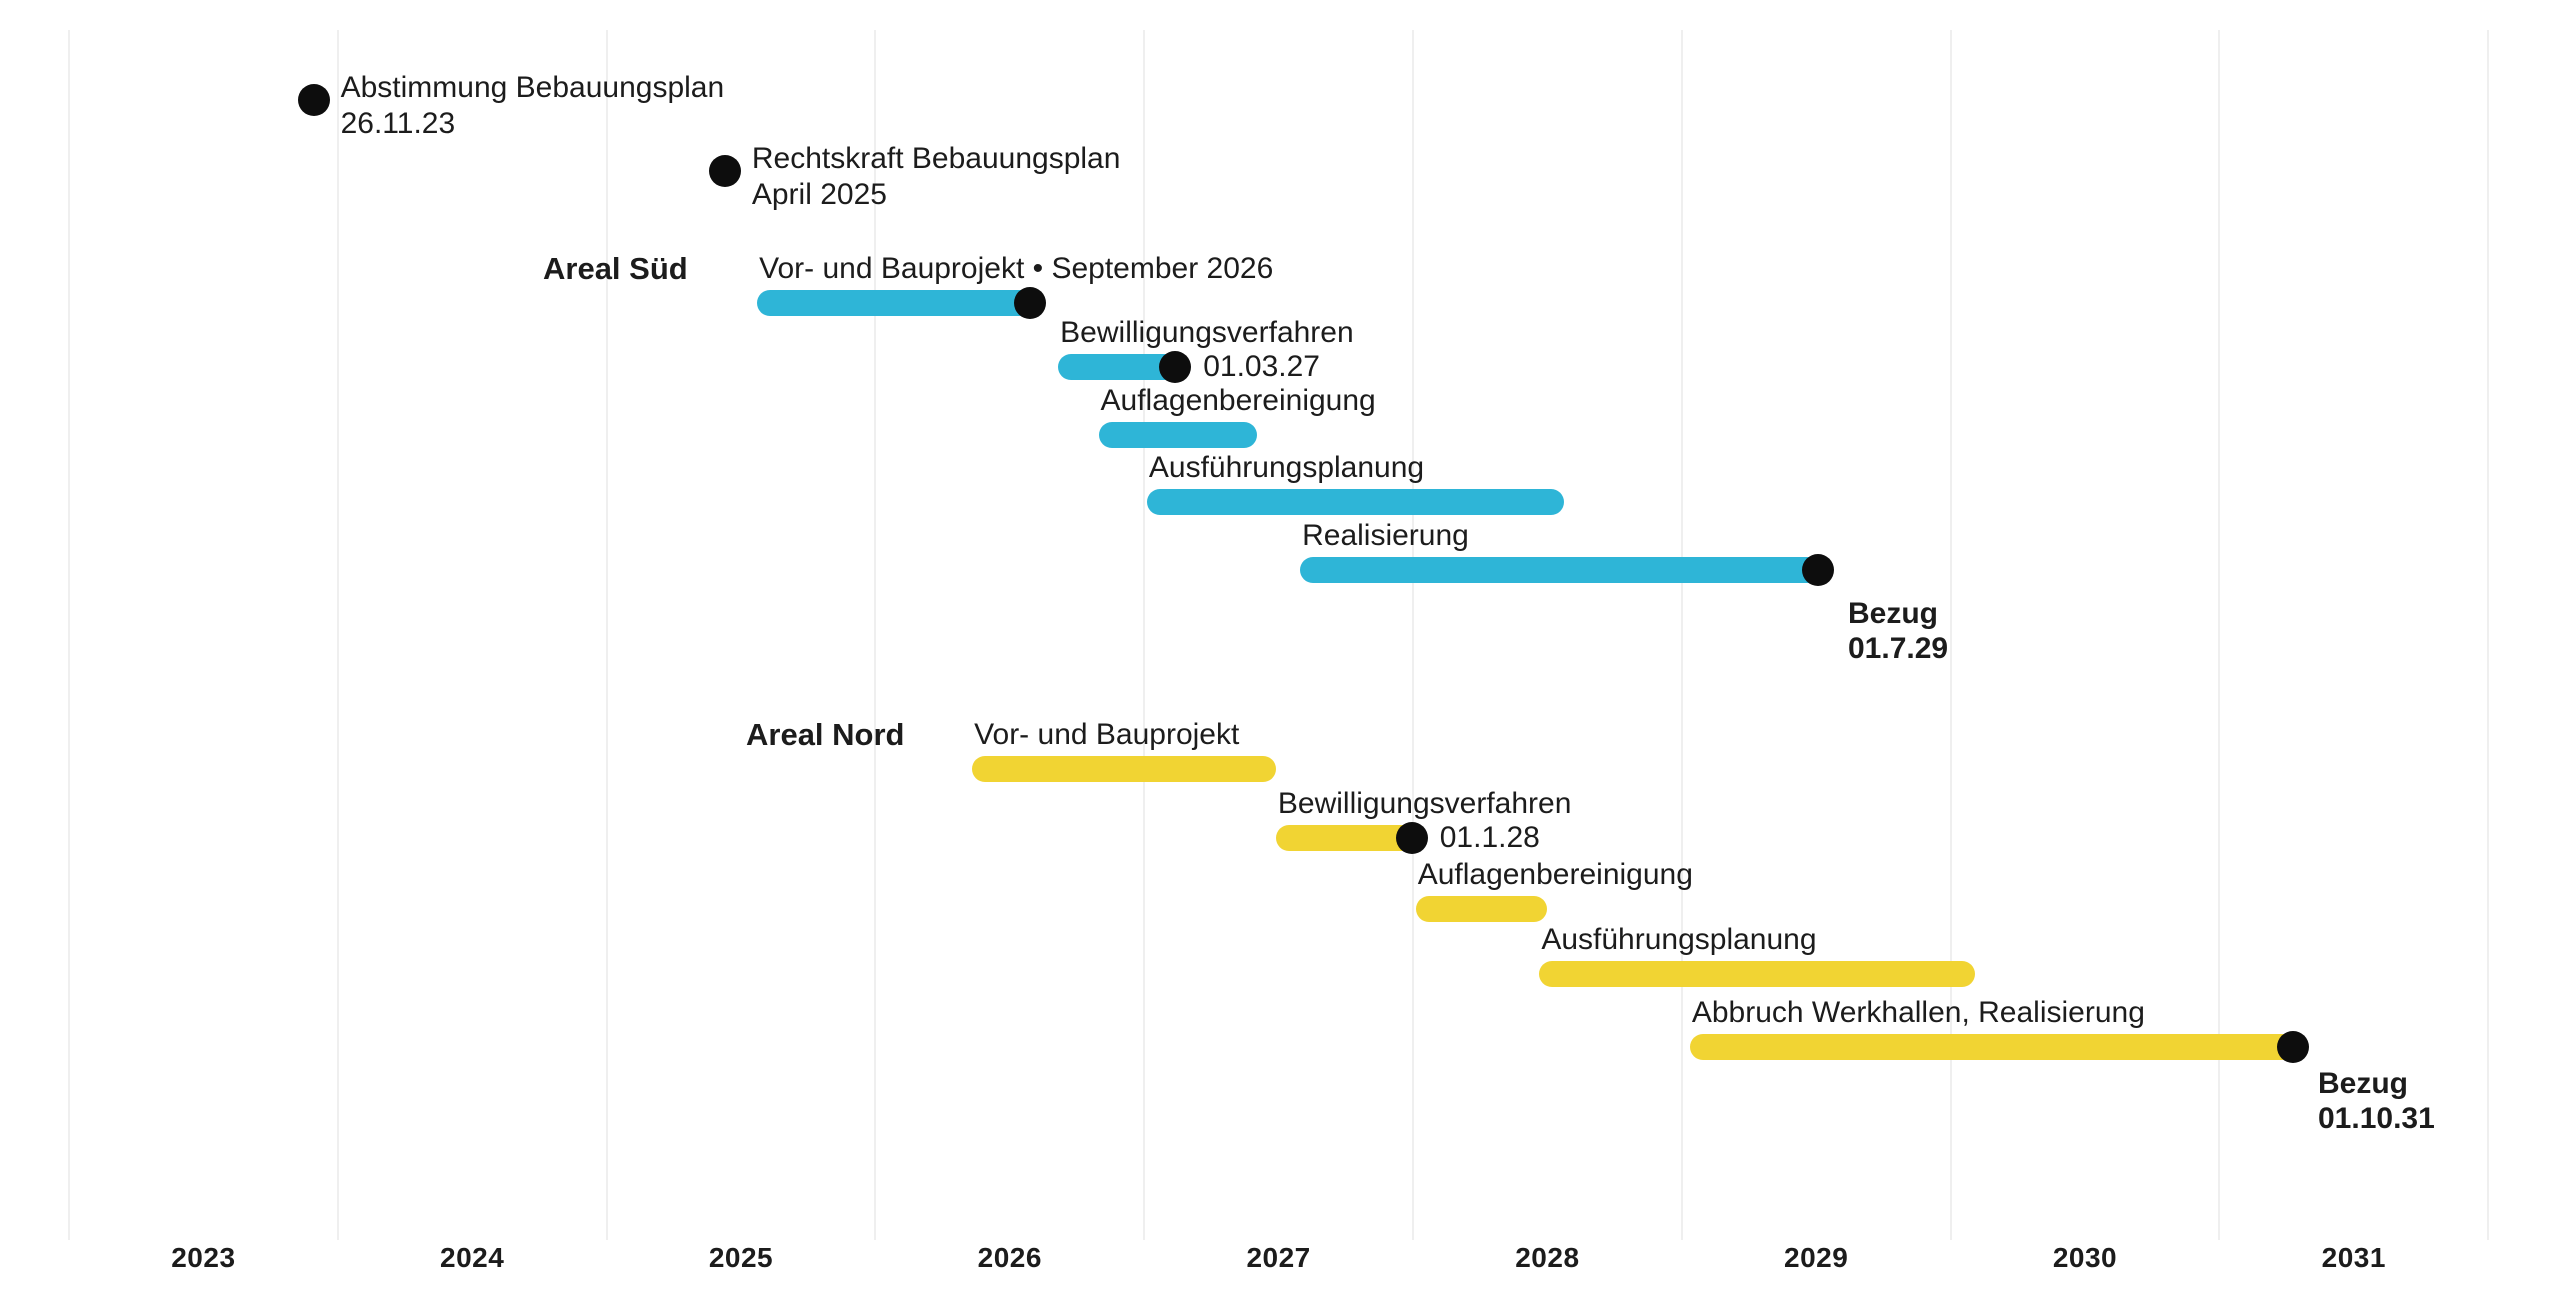 The width and height of the screenshot is (2560, 1308). Describe the element at coordinates (532, 87) in the screenshot. I see `milestone-label-line: Abstimmung Bebauungsplan` at that location.